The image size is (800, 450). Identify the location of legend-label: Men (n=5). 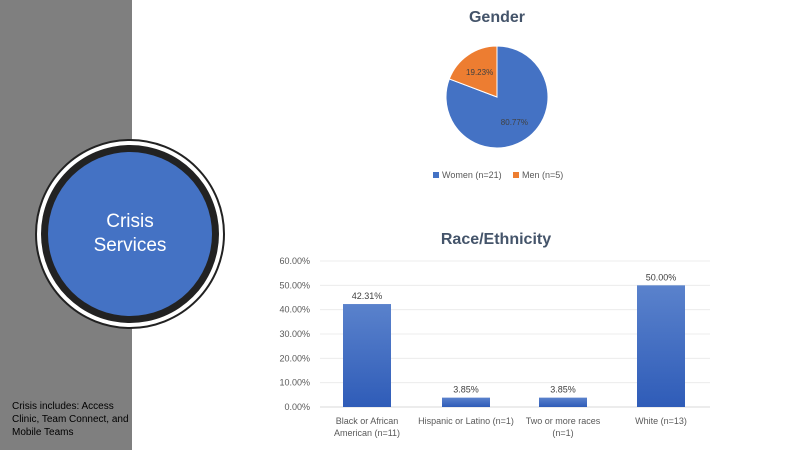
(542, 175).